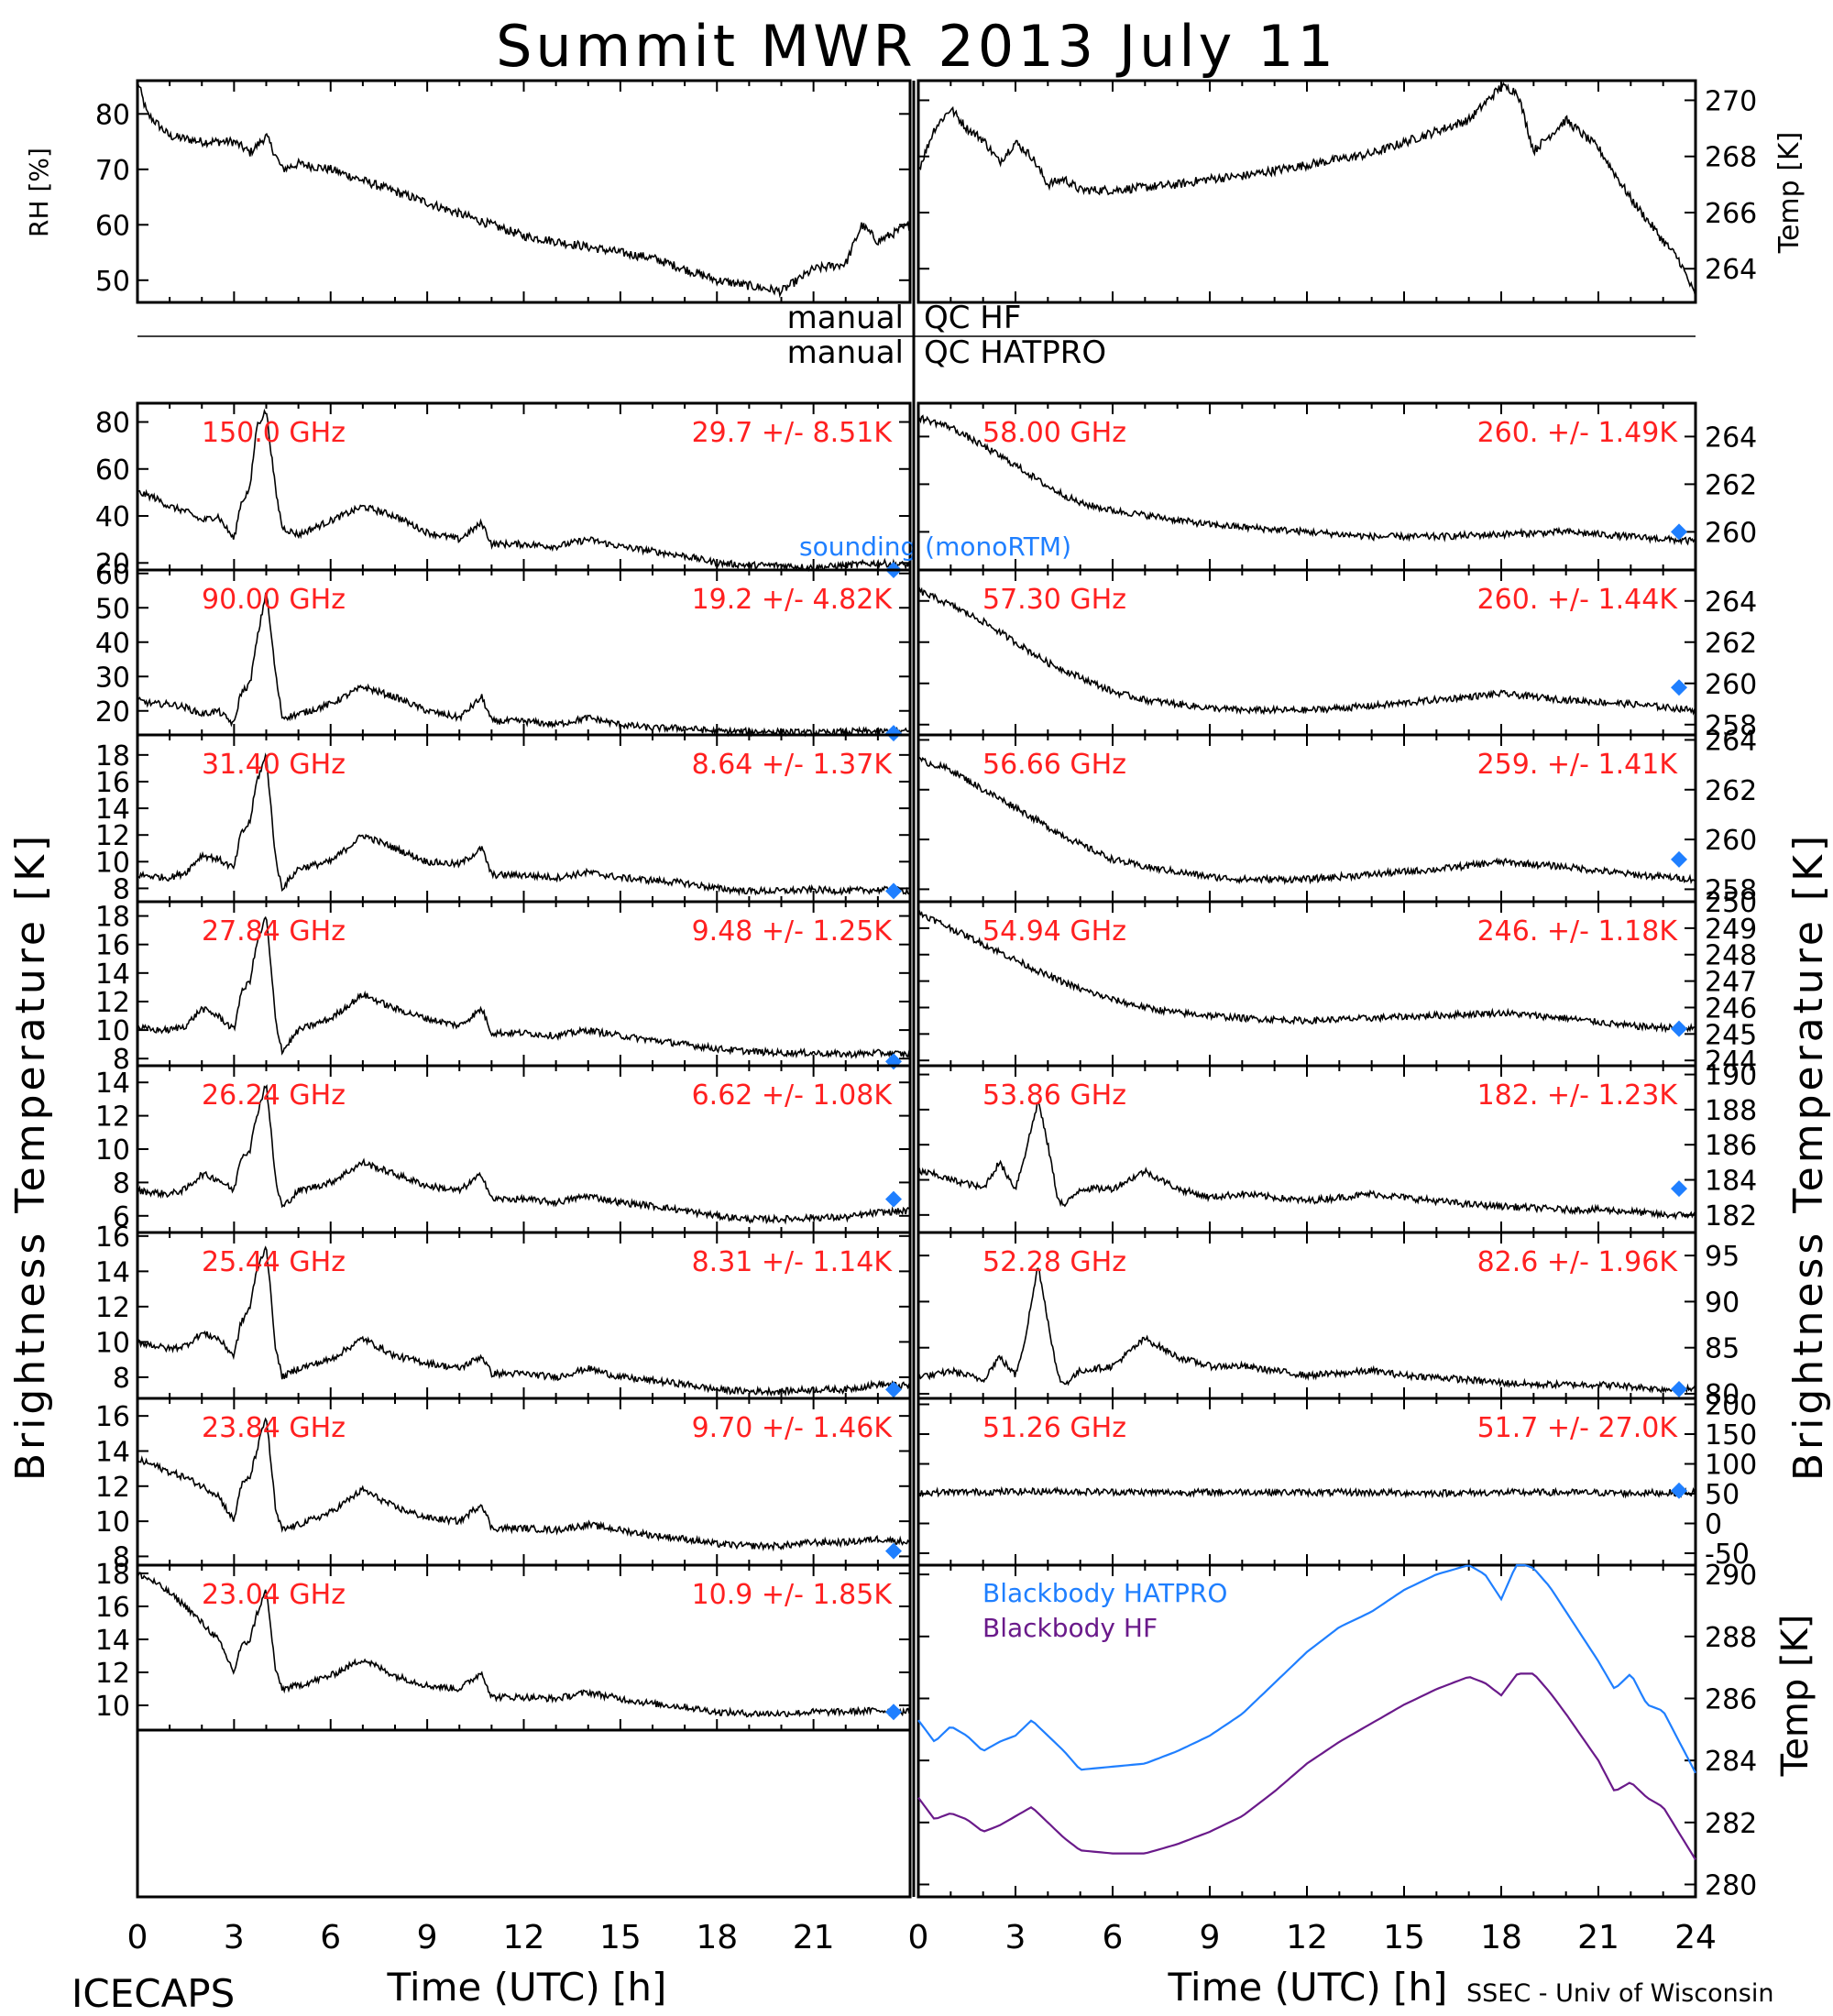  What do you see at coordinates (1054, 1428) in the screenshot?
I see `channel-label: 51.26 GHz` at bounding box center [1054, 1428].